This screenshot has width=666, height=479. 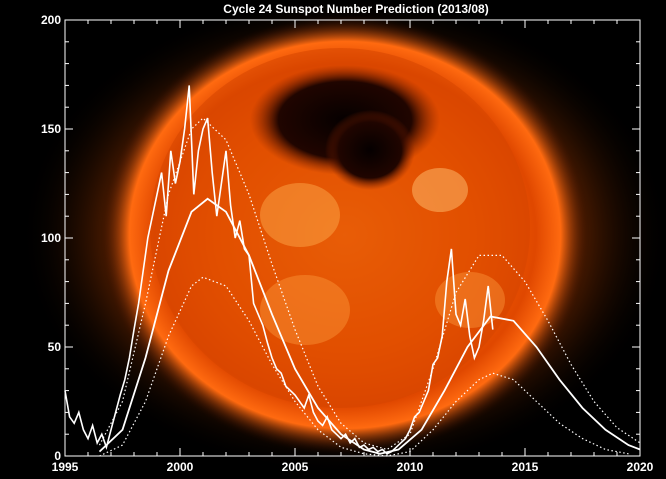 What do you see at coordinates (55, 347) in the screenshot?
I see `y-tick-label: 50` at bounding box center [55, 347].